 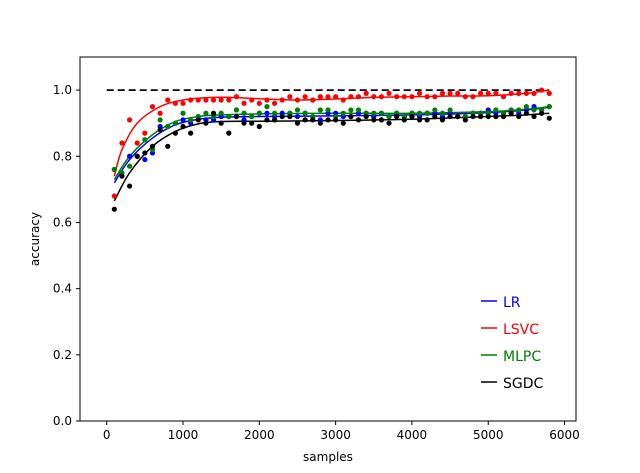 What do you see at coordinates (62, 355) in the screenshot?
I see `y-tick-label: 0.2` at bounding box center [62, 355].